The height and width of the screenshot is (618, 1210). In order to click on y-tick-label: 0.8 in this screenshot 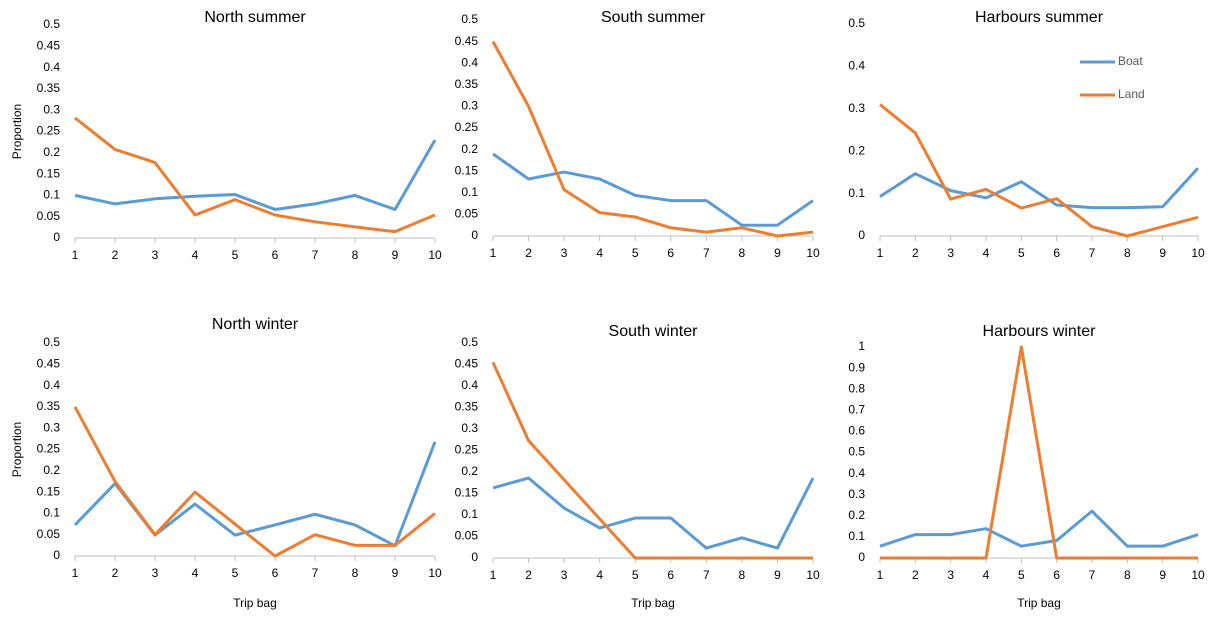, I will do `click(856, 388)`.